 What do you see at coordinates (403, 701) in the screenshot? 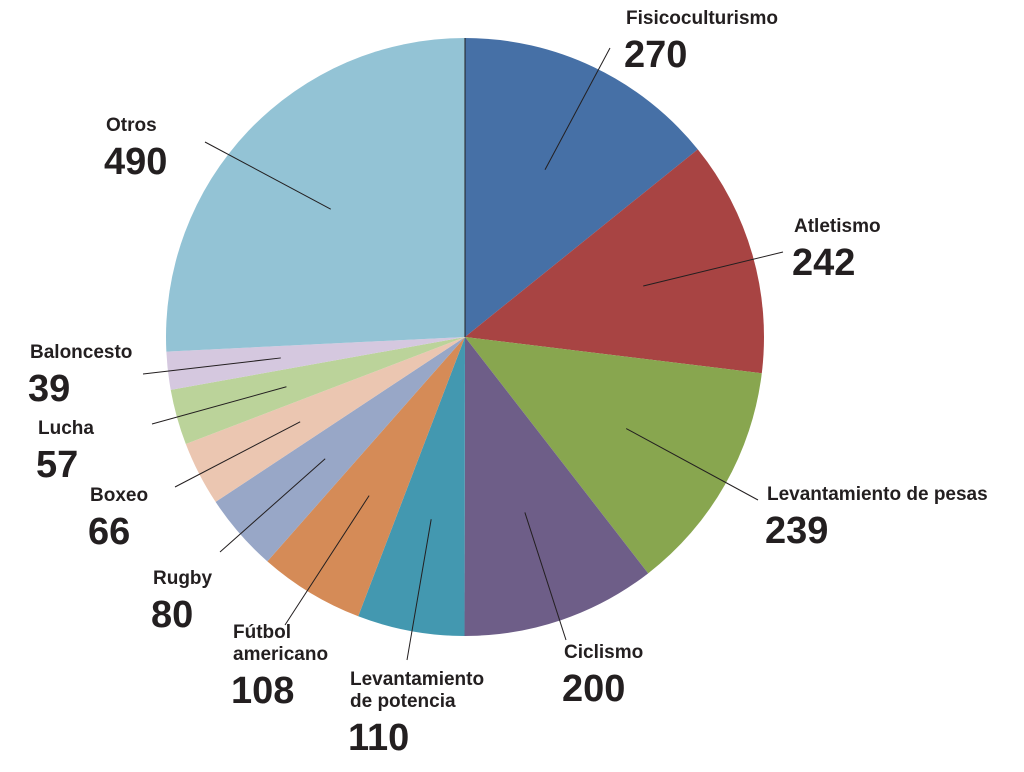
I see `slice-label-4-line-1: de potencia` at bounding box center [403, 701].